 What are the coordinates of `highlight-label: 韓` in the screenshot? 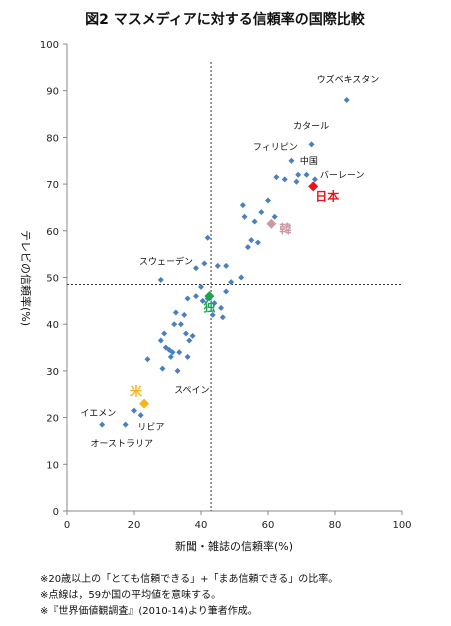 It's located at (285, 228).